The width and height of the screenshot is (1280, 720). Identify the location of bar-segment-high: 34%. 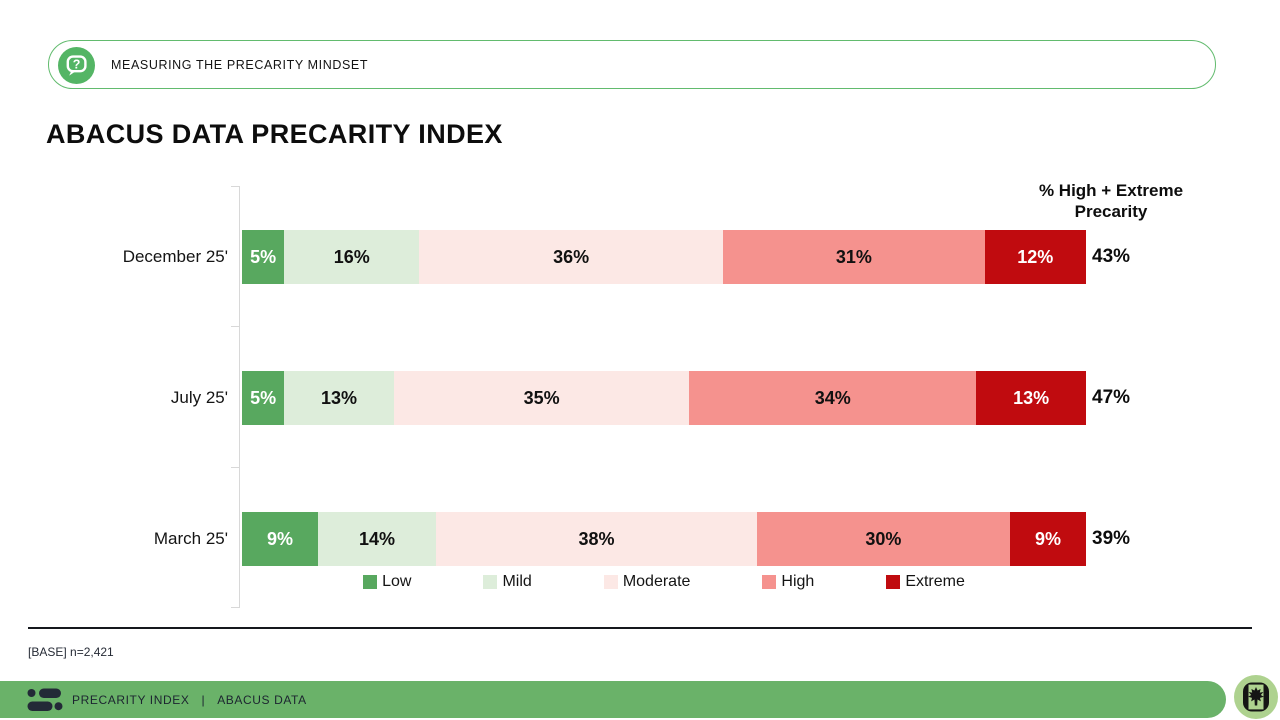
(833, 398).